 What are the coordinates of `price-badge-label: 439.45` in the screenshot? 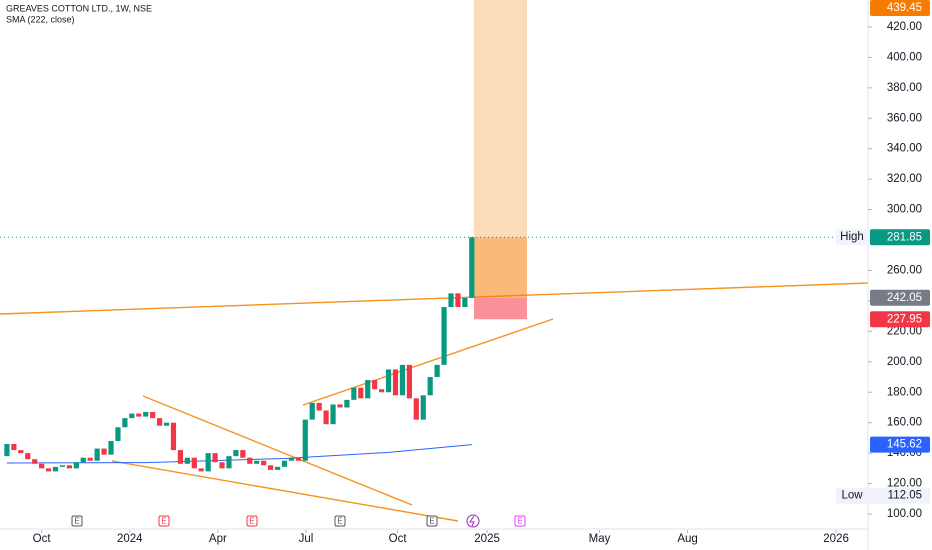 It's located at (904, 8).